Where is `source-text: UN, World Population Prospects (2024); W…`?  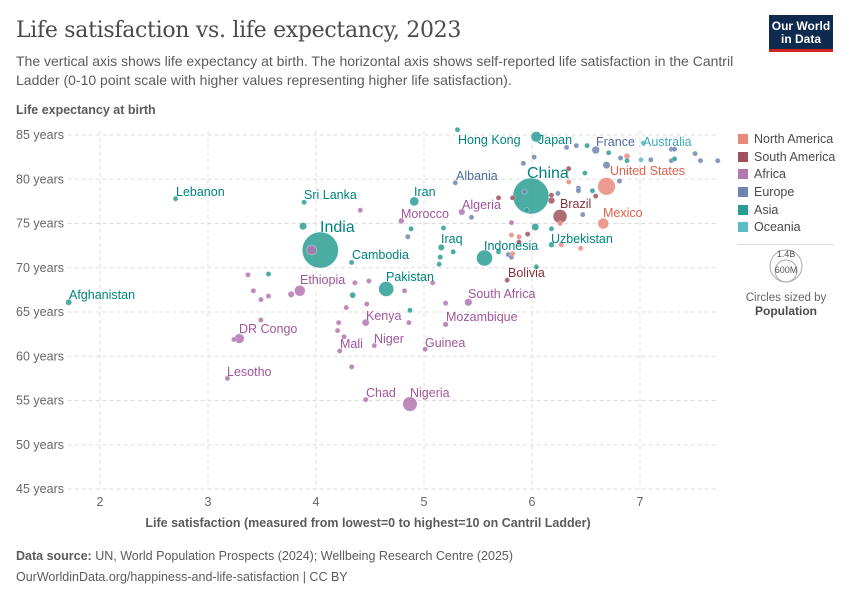 source-text: UN, World Population Prospects (2024); W… is located at coordinates (304, 556).